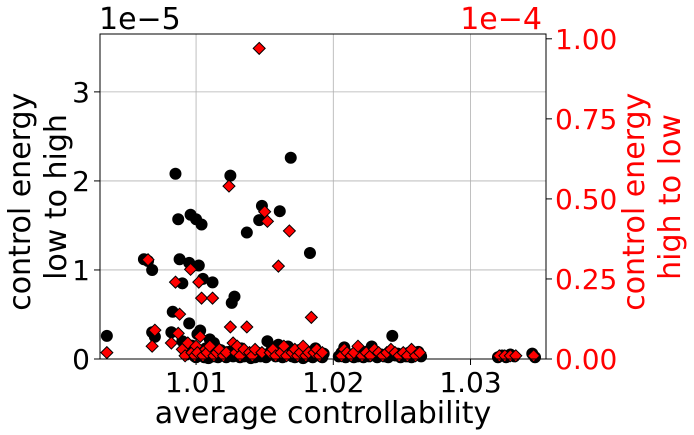 The height and width of the screenshot is (435, 694). What do you see at coordinates (586, 39) in the screenshot?
I see `right-y-tick-label: 1.00` at bounding box center [586, 39].